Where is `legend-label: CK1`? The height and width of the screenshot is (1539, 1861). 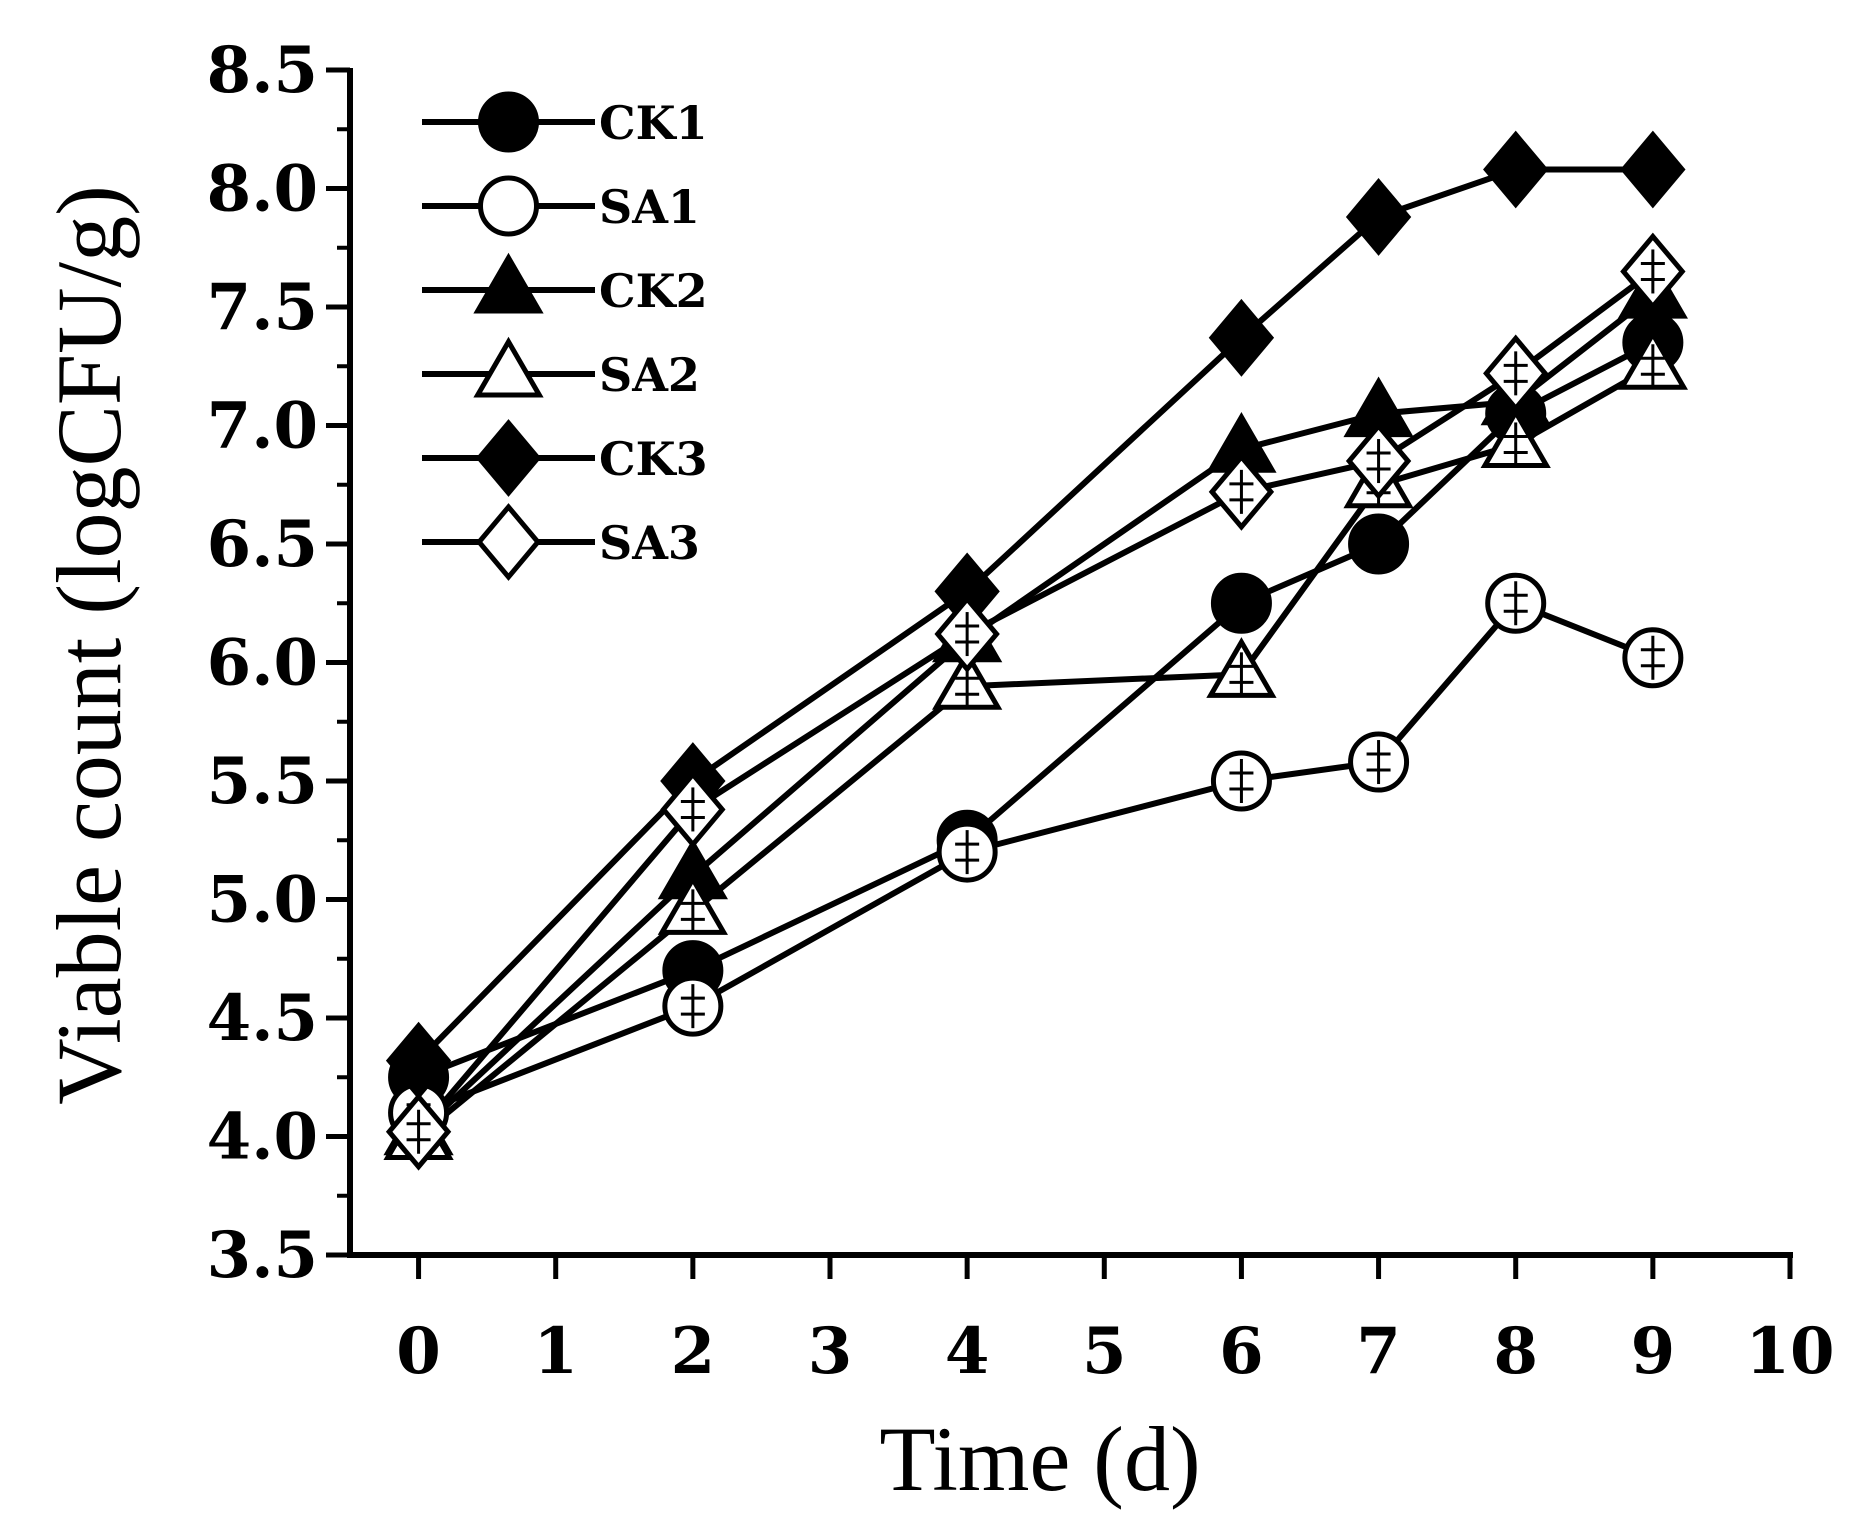 legend-label: CK1 is located at coordinates (653, 123).